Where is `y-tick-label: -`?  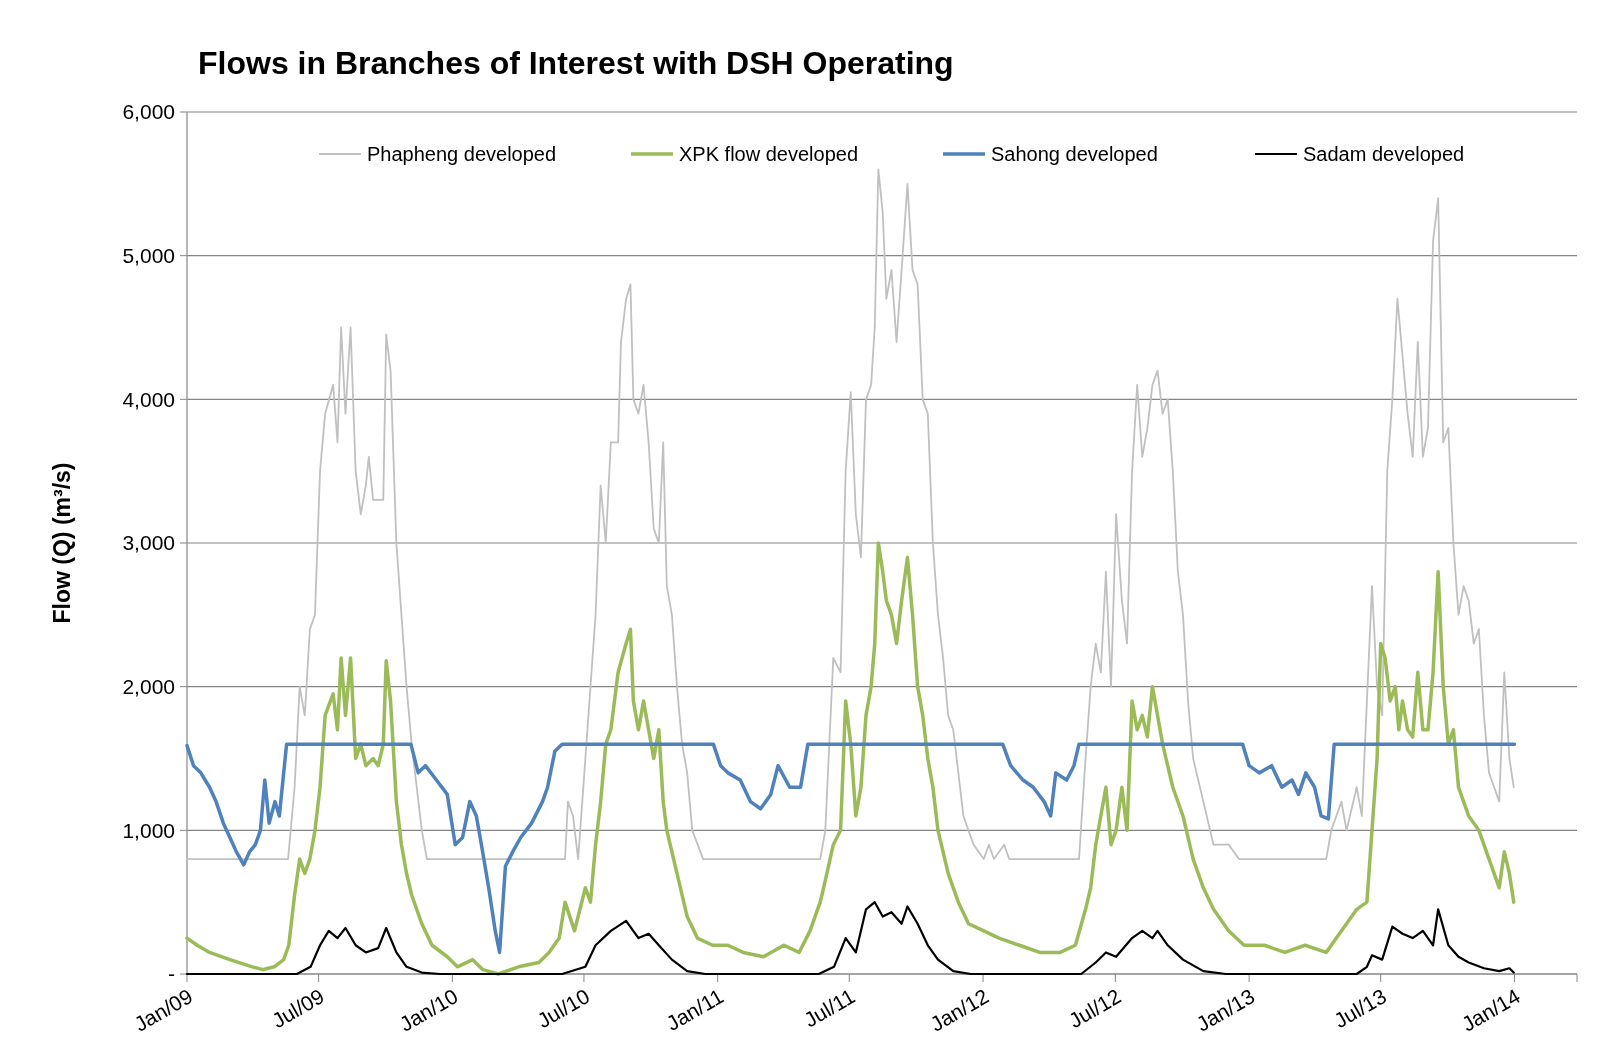
y-tick-label: - is located at coordinates (171, 974).